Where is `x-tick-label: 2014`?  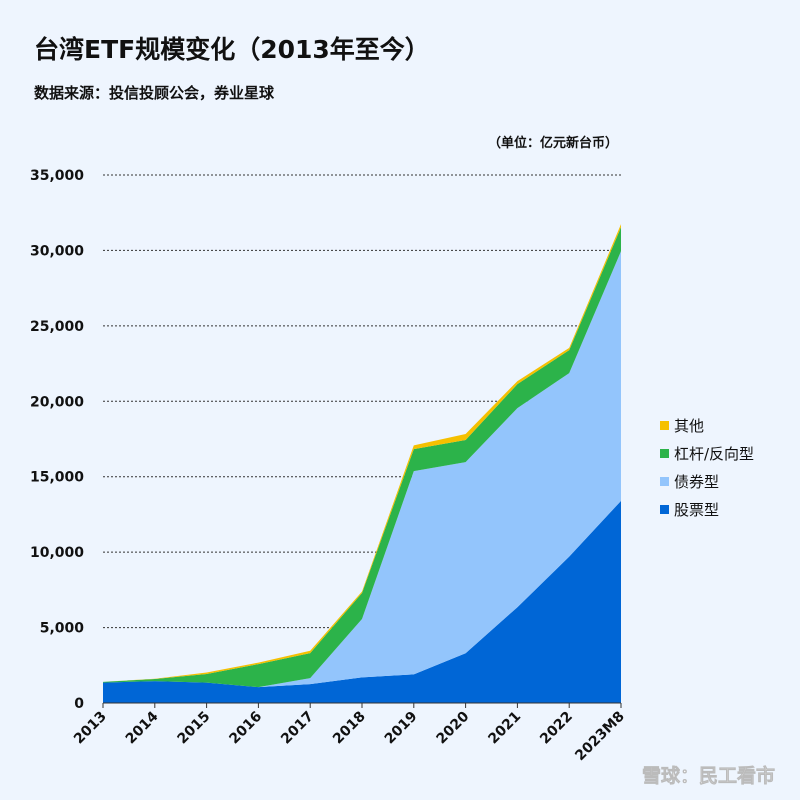 x-tick-label: 2014 is located at coordinates (142, 727).